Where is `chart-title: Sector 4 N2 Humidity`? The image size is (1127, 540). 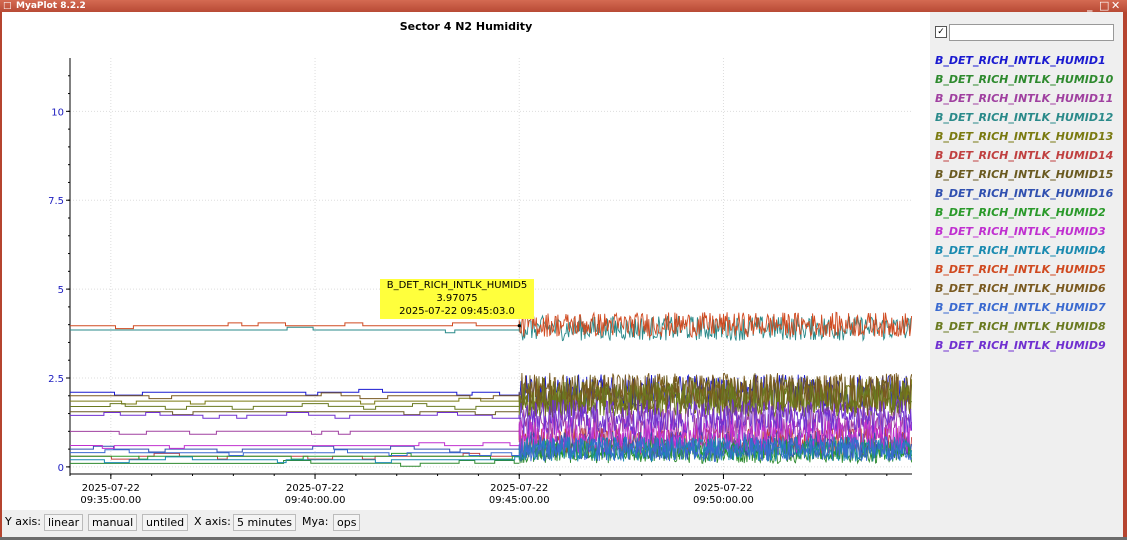
chart-title: Sector 4 N2 Humidity is located at coordinates (466, 26).